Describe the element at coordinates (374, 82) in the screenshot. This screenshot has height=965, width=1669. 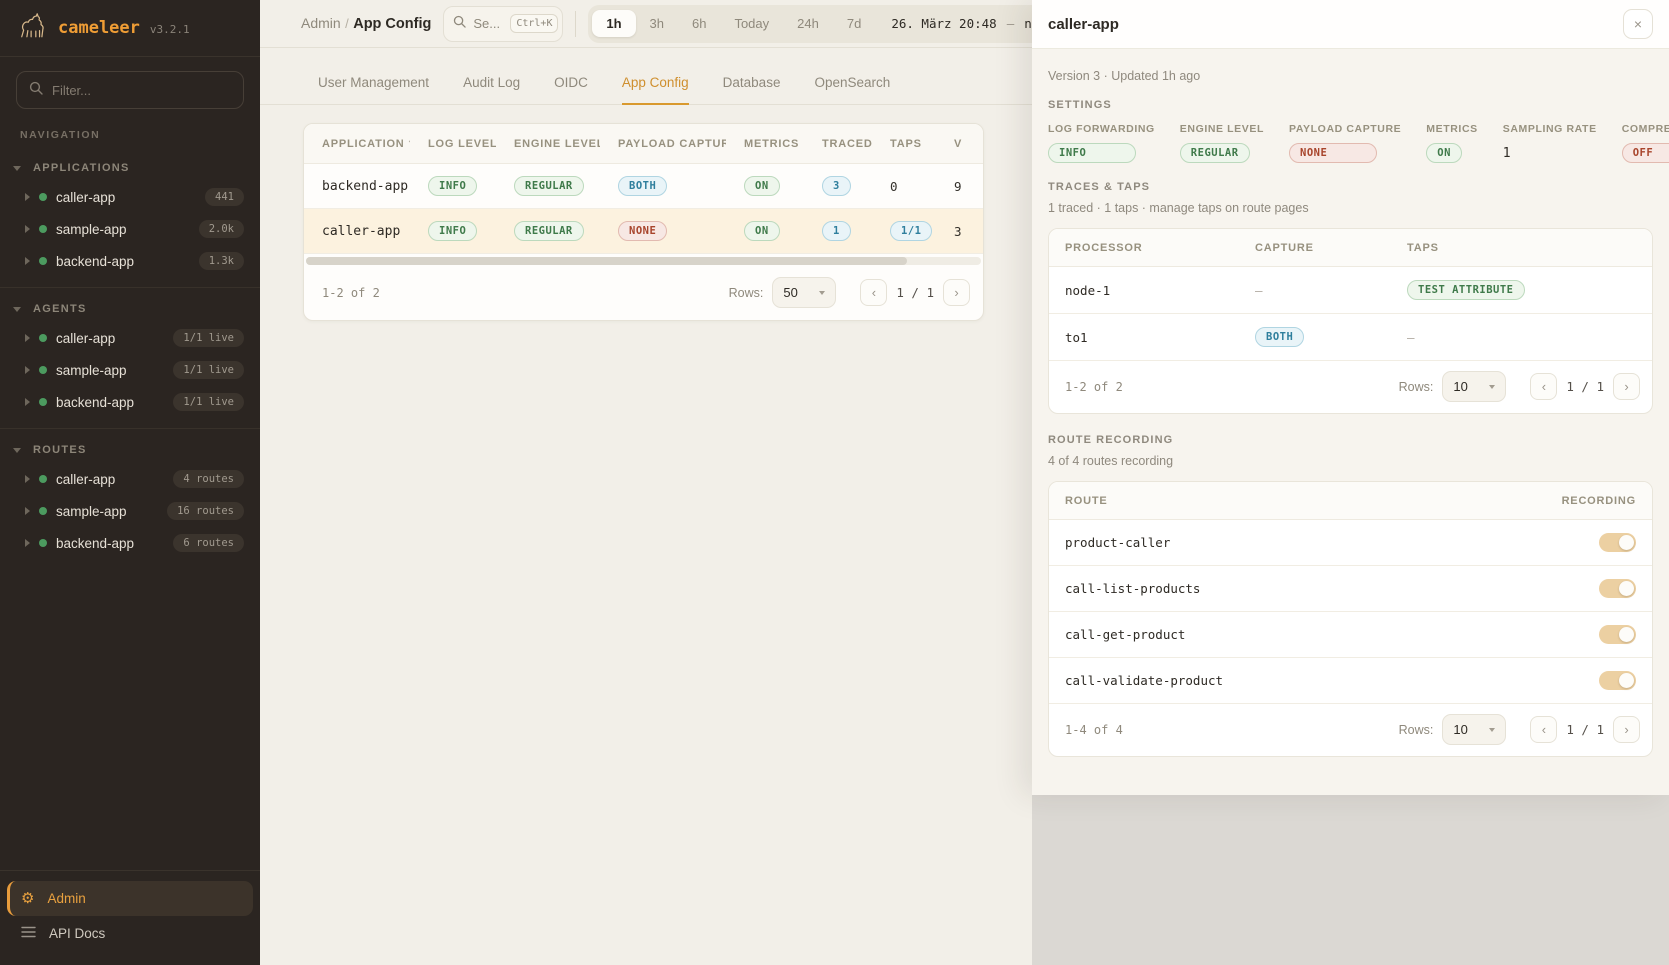
I see `tab-user-management: User Management` at that location.